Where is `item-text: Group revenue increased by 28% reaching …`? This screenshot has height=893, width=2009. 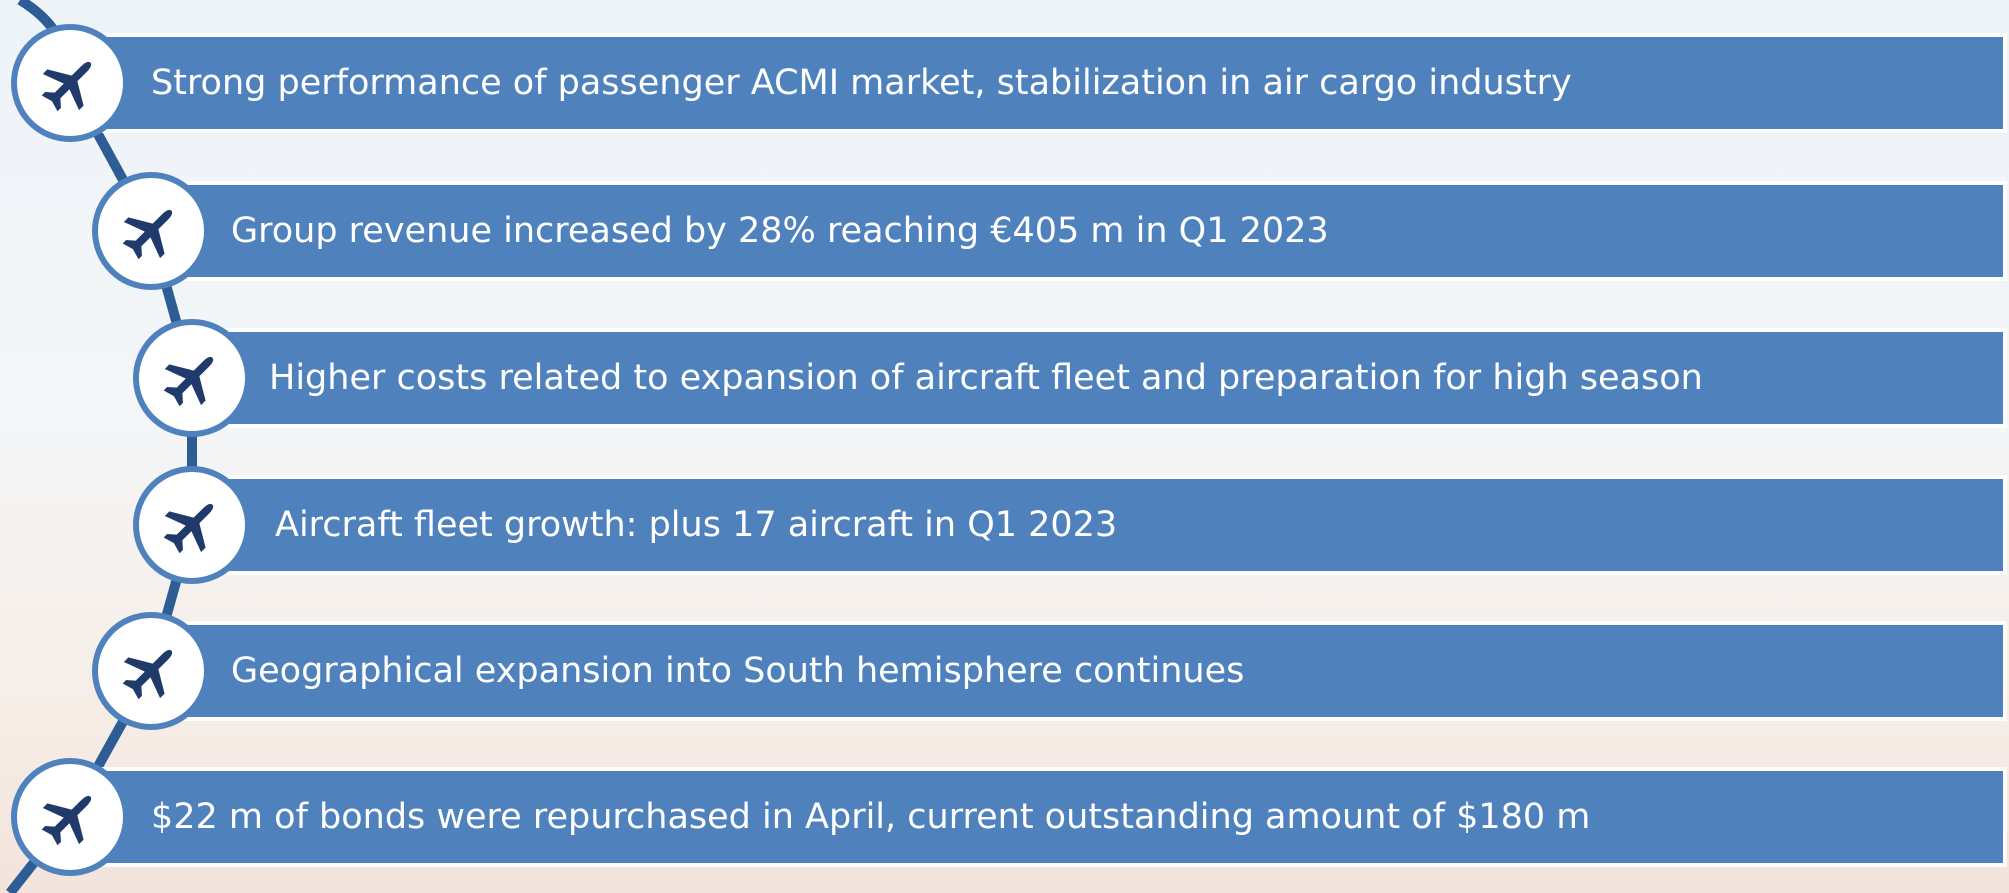
item-text: Group revenue increased by 28% reaching … is located at coordinates (780, 231).